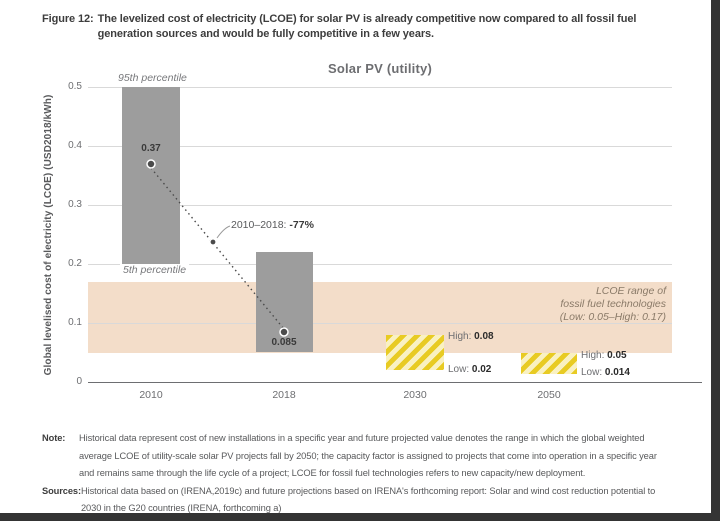 The width and height of the screenshot is (720, 521). What do you see at coordinates (75, 204) in the screenshot?
I see `y-tick-0-3: 0.3` at bounding box center [75, 204].